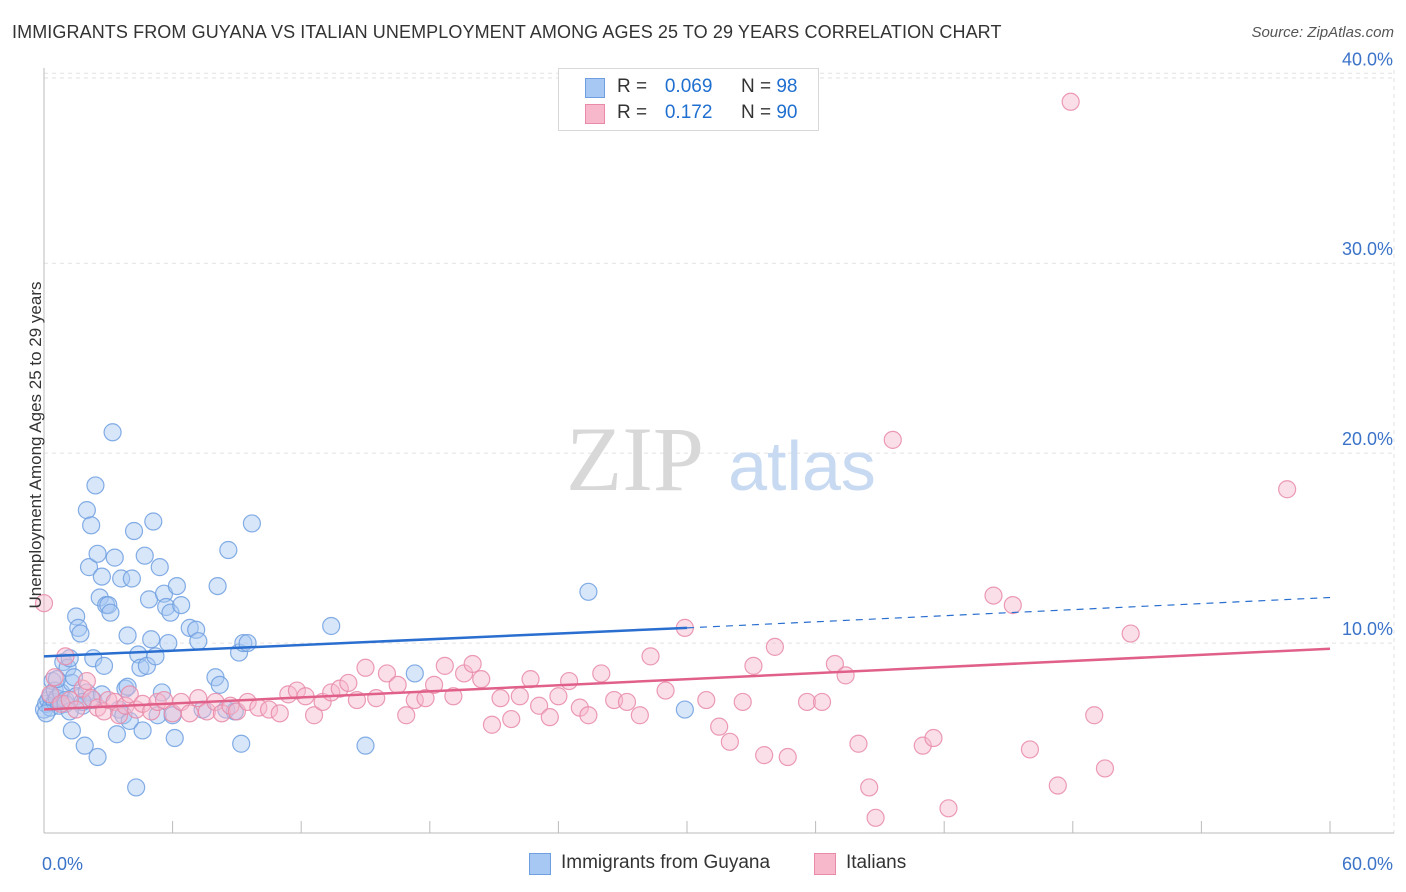 Image resolution: width=1406 pixels, height=892 pixels. I want to click on trend-line-guyana, so click(365, 642).